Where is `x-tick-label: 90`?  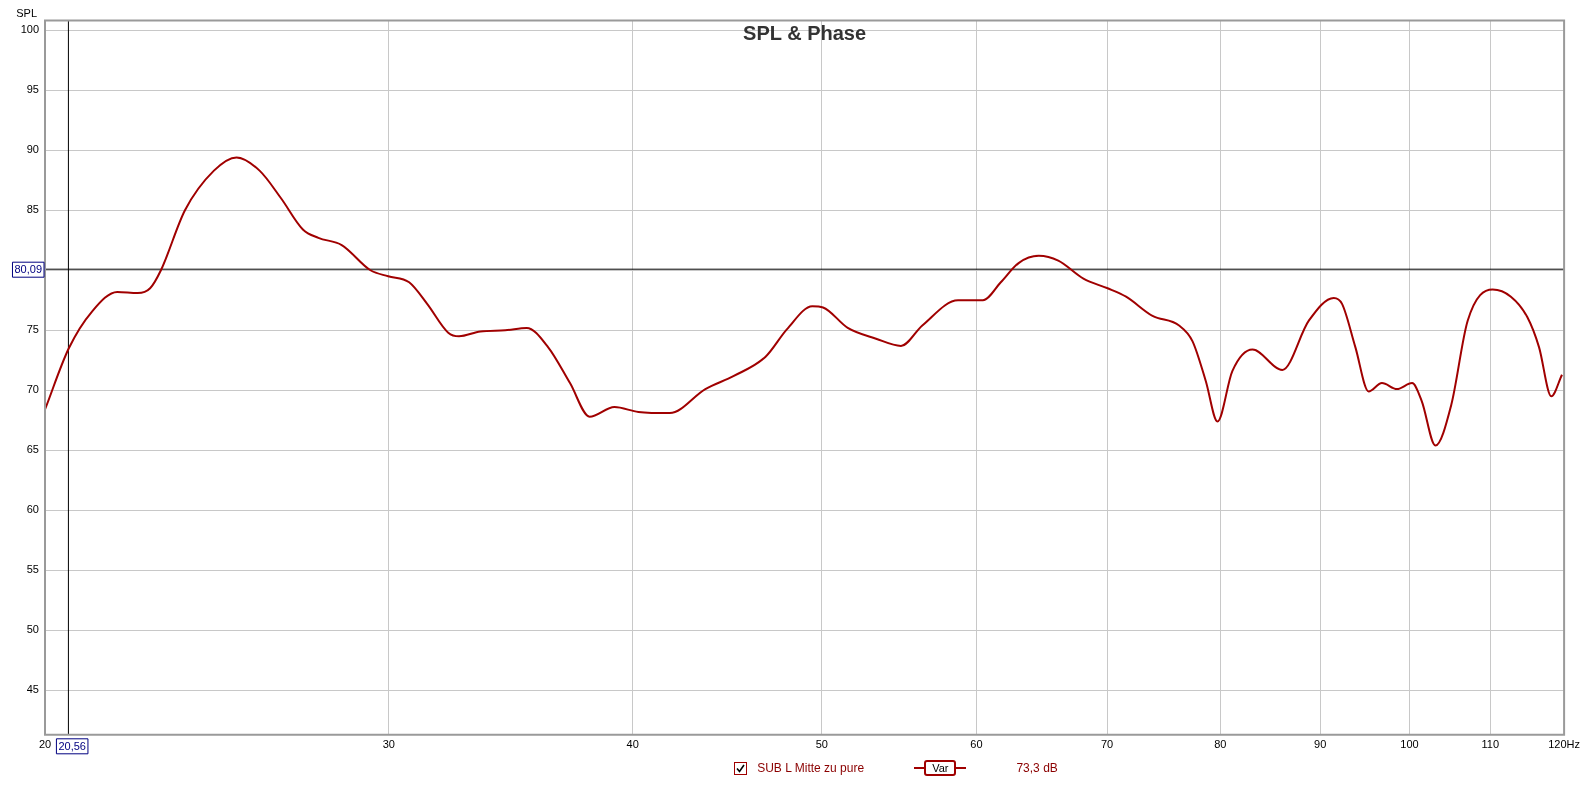
x-tick-label: 90 is located at coordinates (1320, 744).